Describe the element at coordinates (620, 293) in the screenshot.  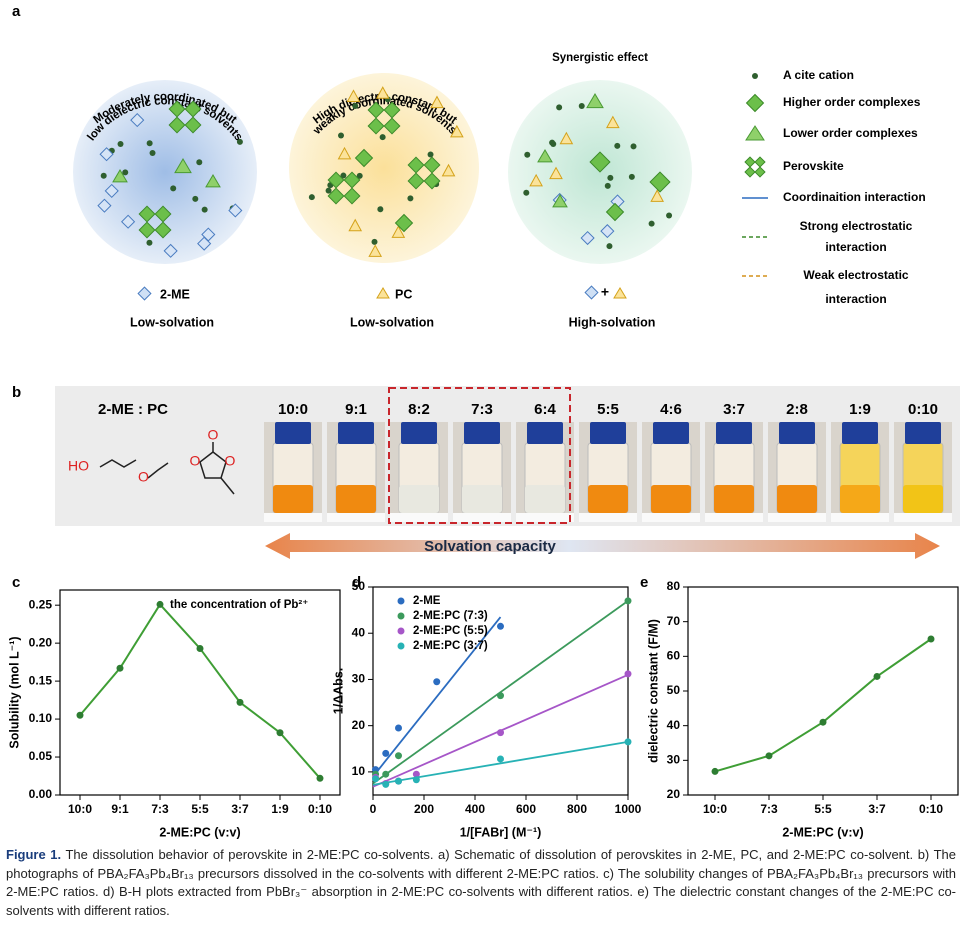
I see `pc-icon` at that location.